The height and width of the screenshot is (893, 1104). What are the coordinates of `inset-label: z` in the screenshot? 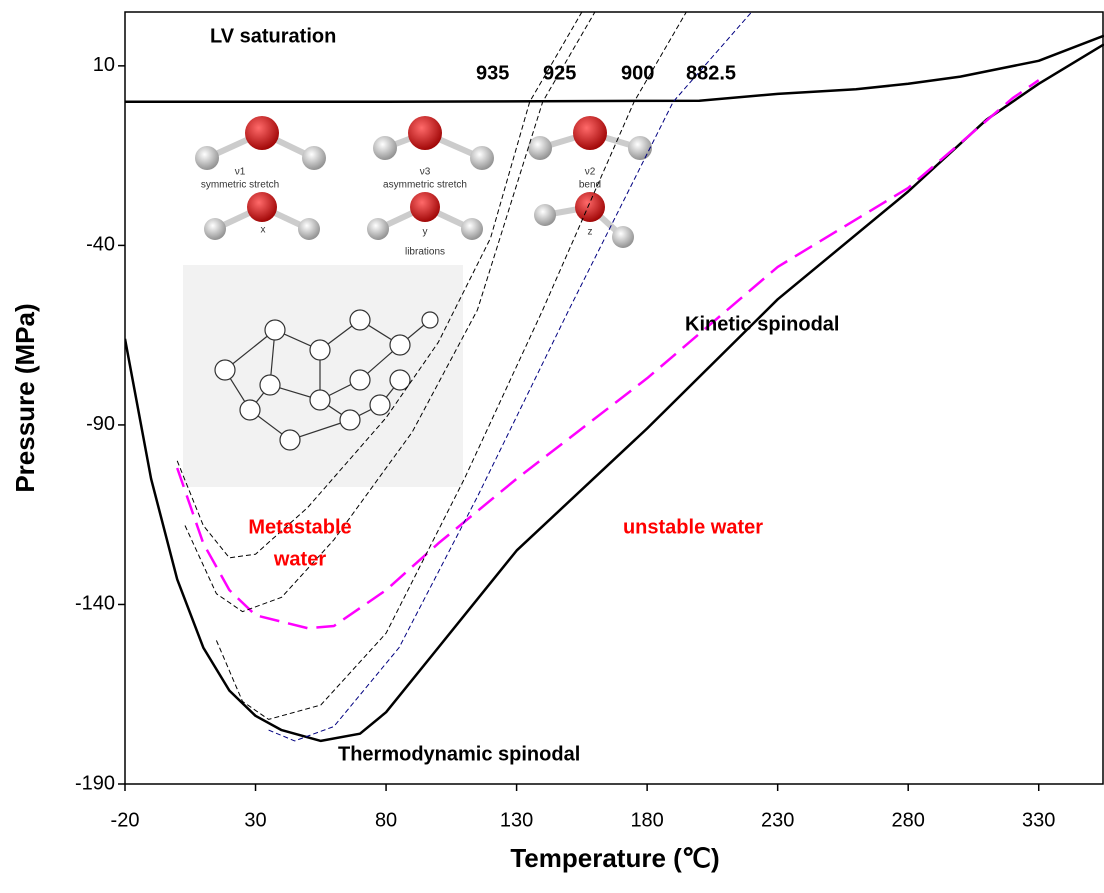 It's located at (590, 232).